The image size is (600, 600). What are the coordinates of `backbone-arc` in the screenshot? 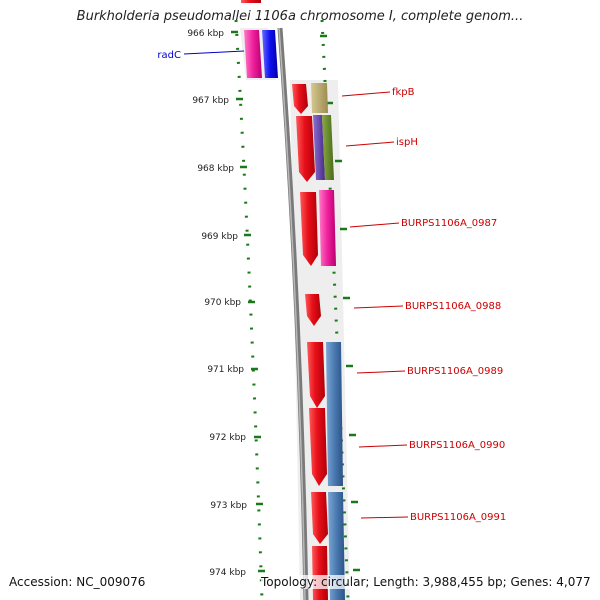 It's located at (293, 313).